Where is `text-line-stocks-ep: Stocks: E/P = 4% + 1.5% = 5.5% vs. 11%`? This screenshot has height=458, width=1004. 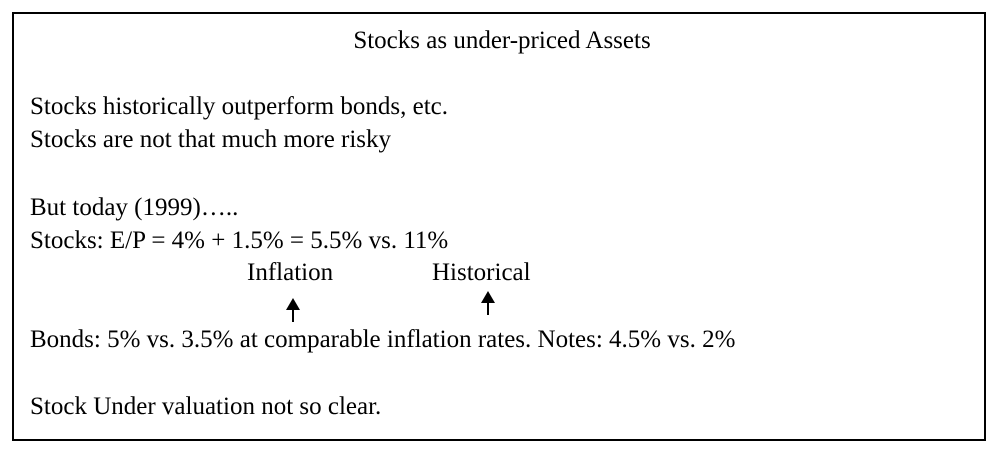
text-line-stocks-ep: Stocks: E/P = 4% + 1.5% = 5.5% vs. 11% is located at coordinates (239, 240).